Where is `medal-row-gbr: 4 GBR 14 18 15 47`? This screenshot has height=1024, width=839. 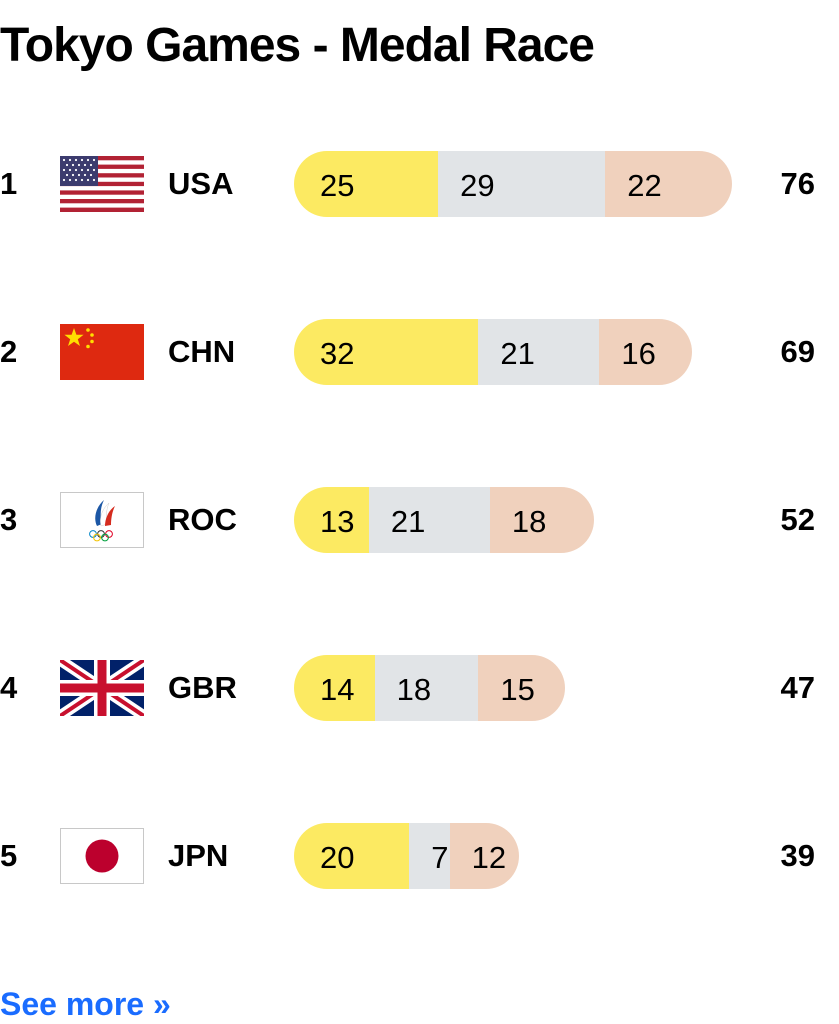 medal-row-gbr: 4 GBR 14 18 15 47 is located at coordinates (419, 688).